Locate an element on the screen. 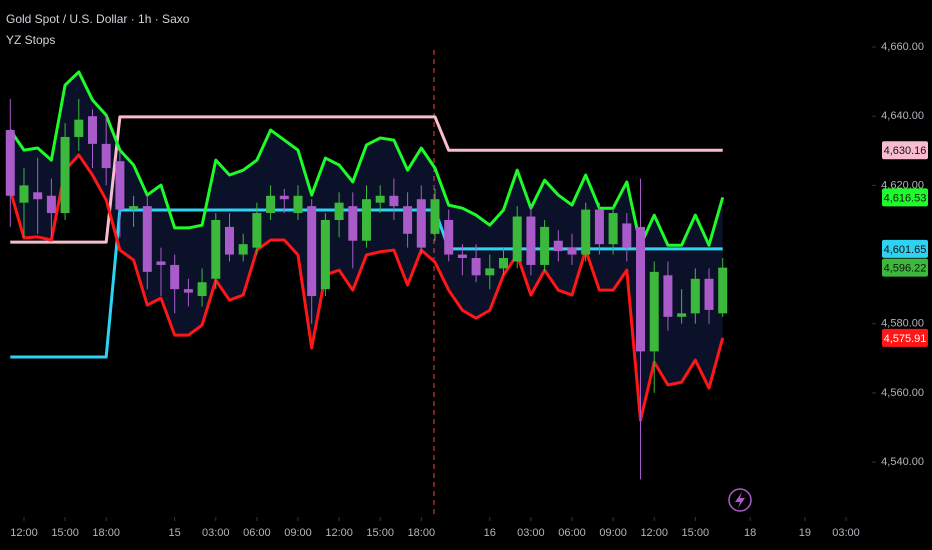 This screenshot has height=550, width=932. x-tick-label: 16 is located at coordinates (490, 533).